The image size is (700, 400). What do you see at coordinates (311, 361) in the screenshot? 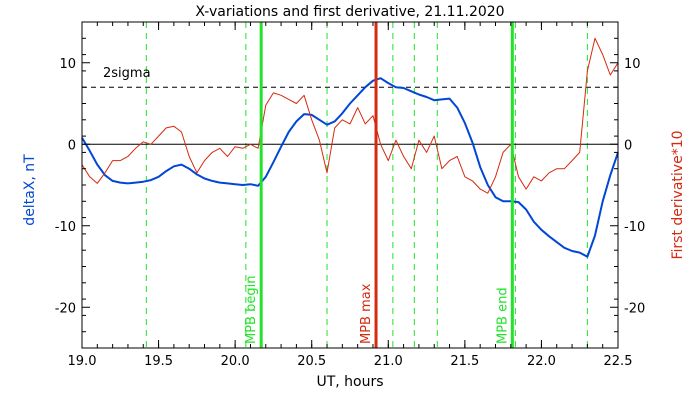
I see `x-tick-label-3: 20.5` at bounding box center [311, 361].